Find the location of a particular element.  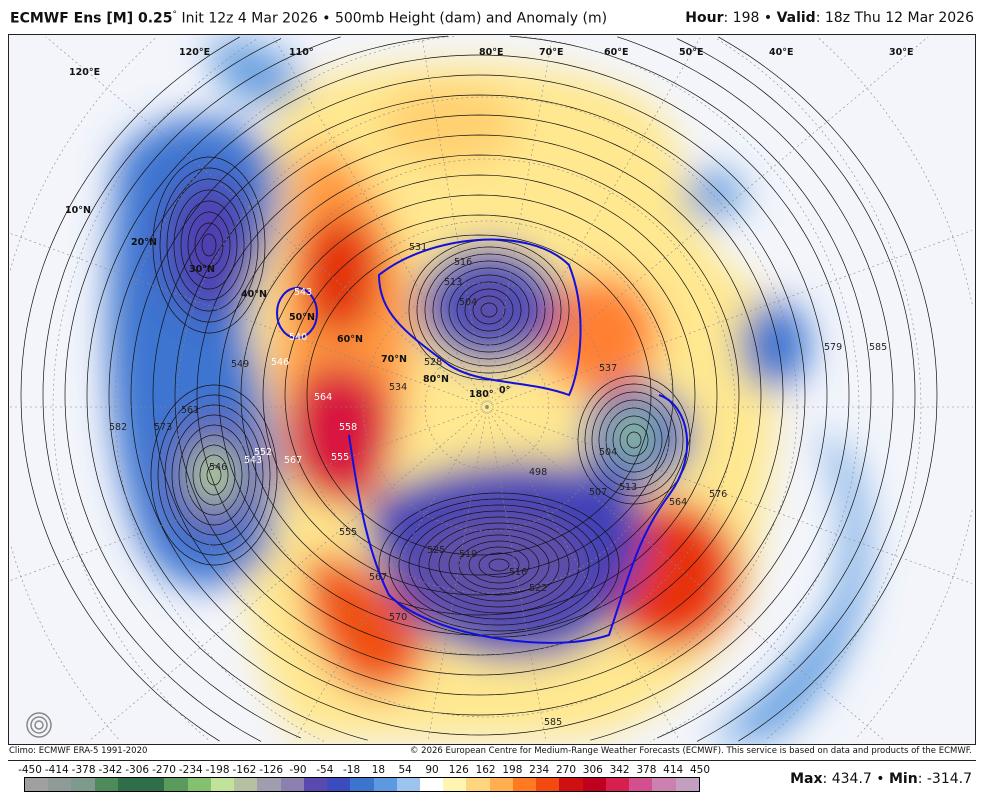

colorbar-tick-label: -198 is located at coordinates (217, 770).